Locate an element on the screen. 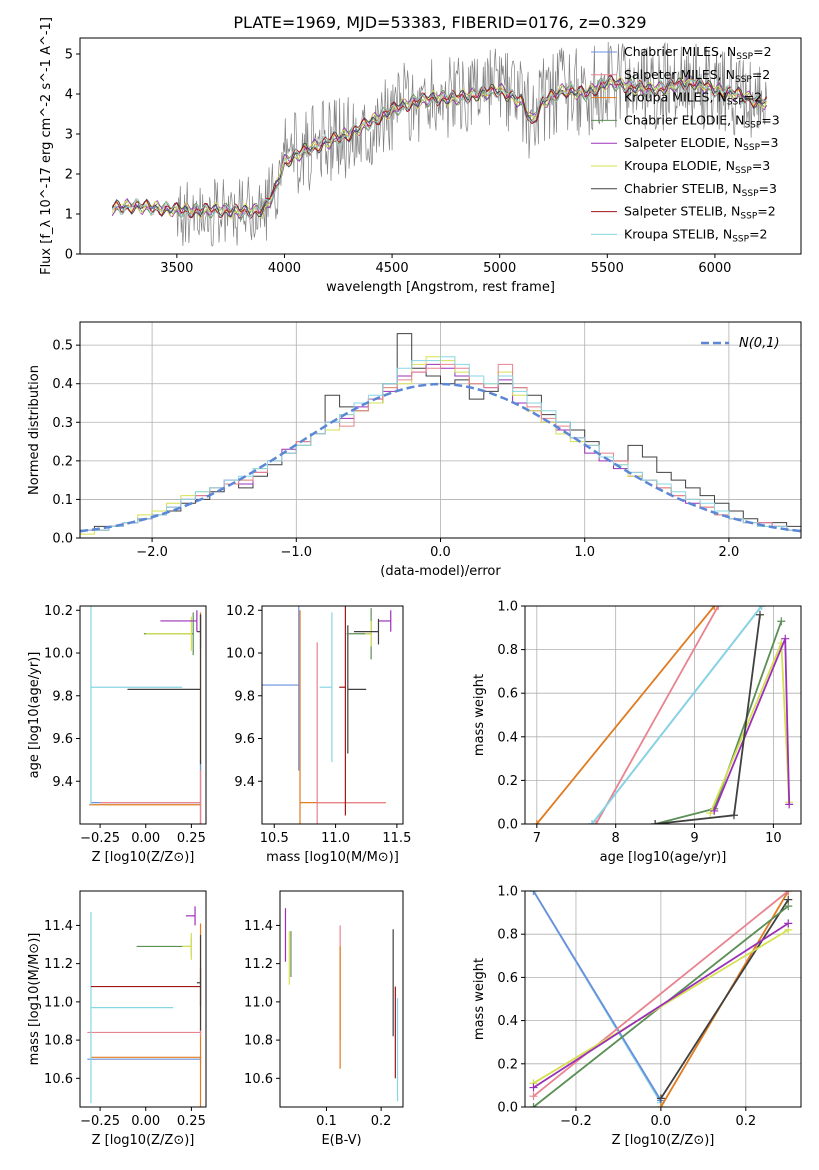 The width and height of the screenshot is (819, 1170). x-tick-label: 0.25 is located at coordinates (191, 838).